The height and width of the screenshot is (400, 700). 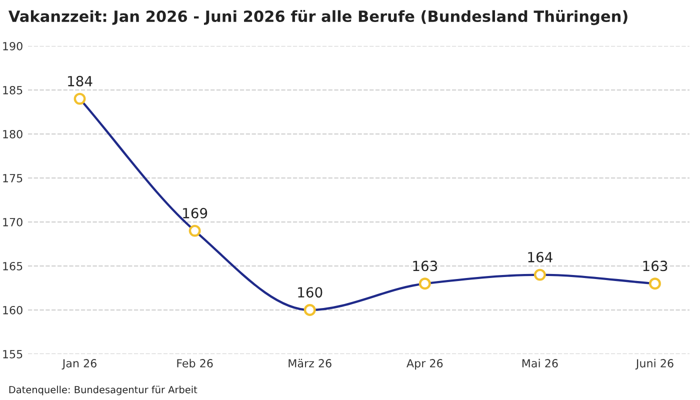 I want to click on y-tick-label: 180, so click(x=12, y=134).